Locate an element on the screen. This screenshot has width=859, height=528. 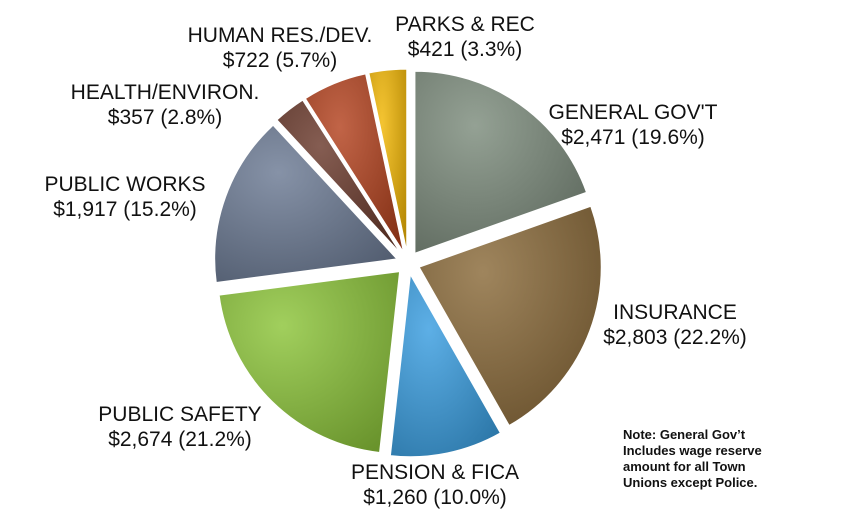
slice-value: $2,803 (22.2%) is located at coordinates (675, 337).